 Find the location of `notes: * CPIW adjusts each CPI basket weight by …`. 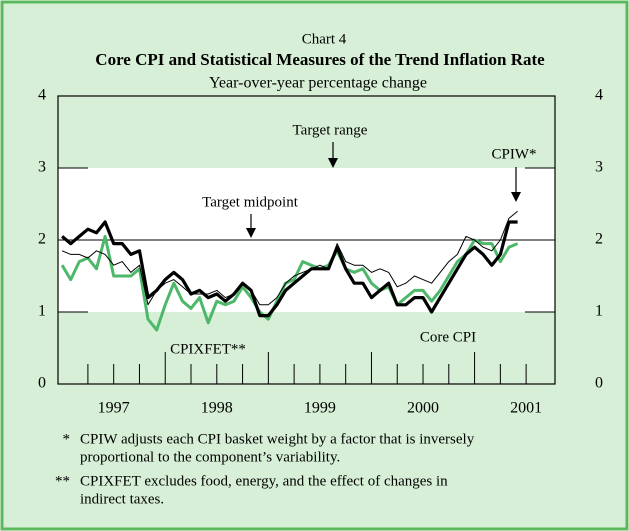

notes: * CPIW adjusts each CPI basket weight by … is located at coordinates (265, 469).